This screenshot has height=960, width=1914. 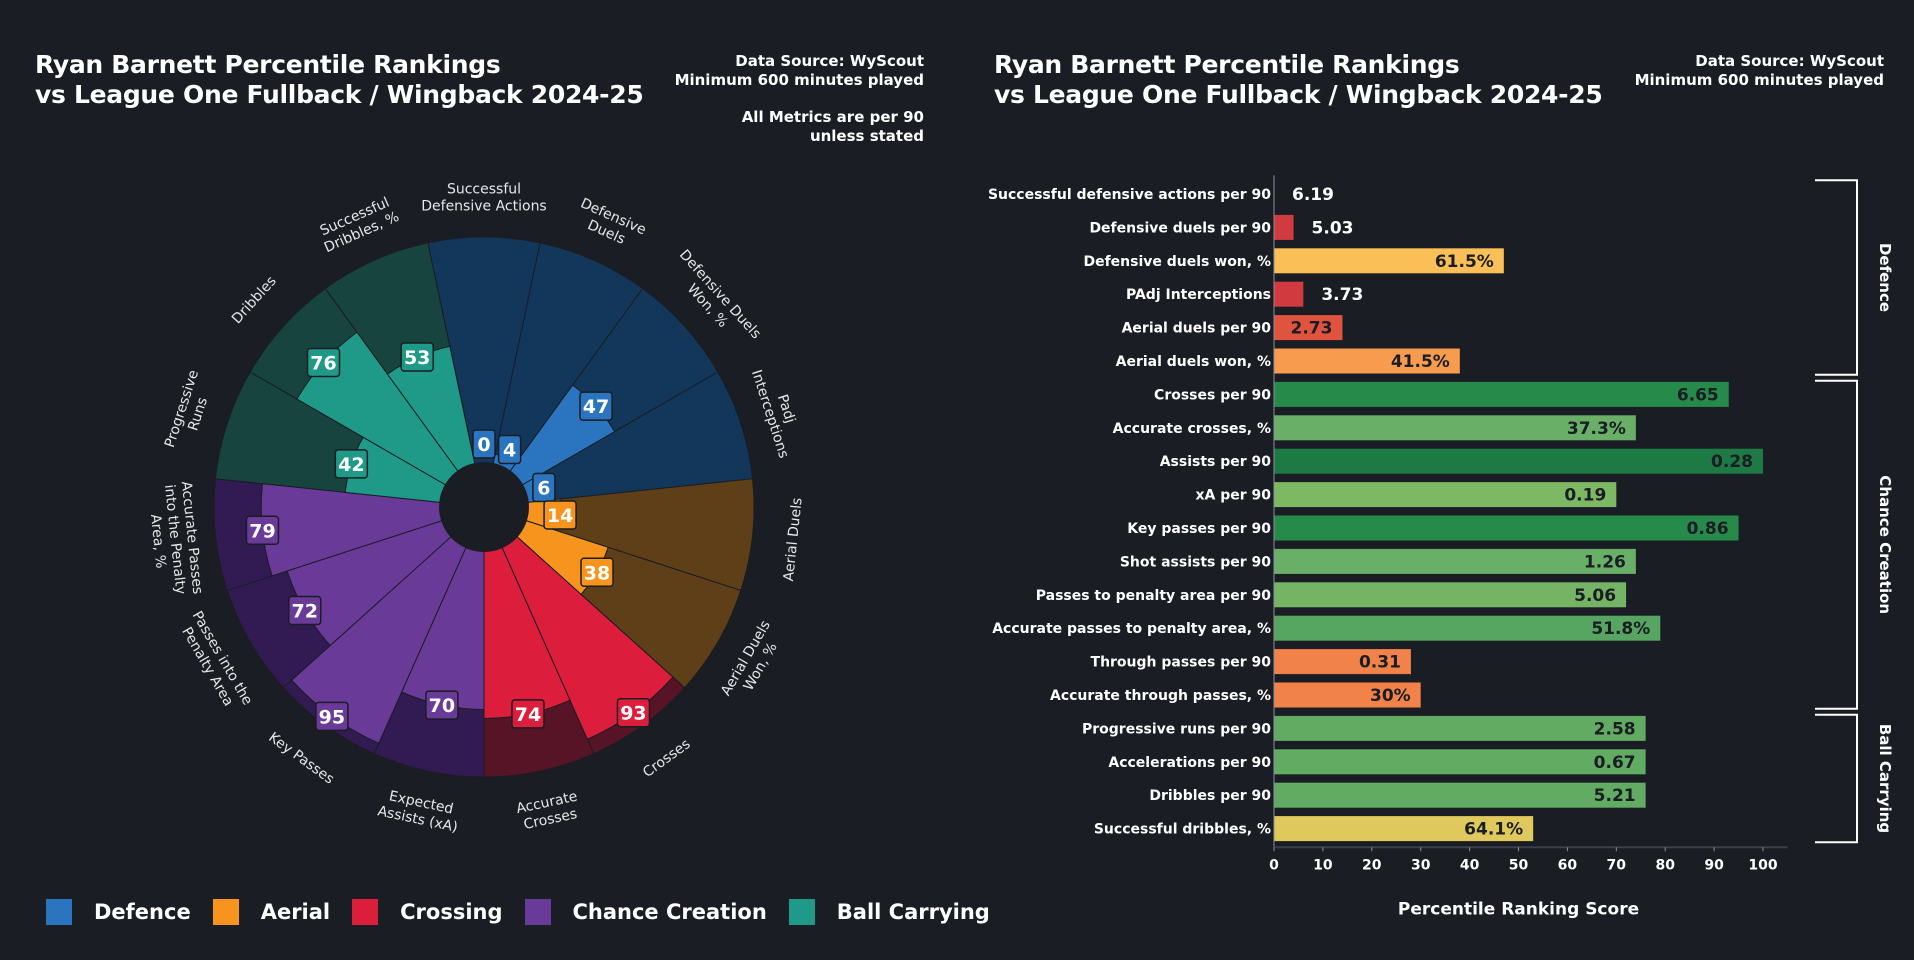 What do you see at coordinates (1617, 865) in the screenshot?
I see `x-tick-label: 70` at bounding box center [1617, 865].